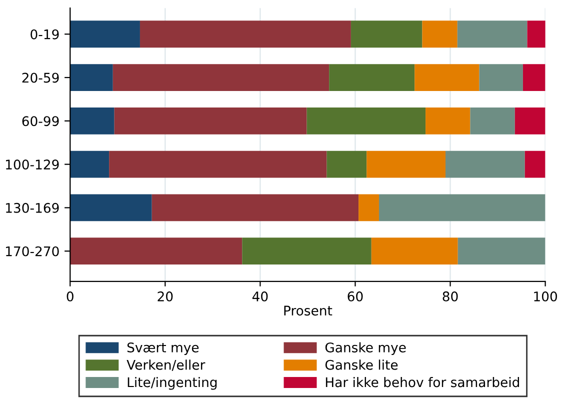  Describe the element at coordinates (166, 365) in the screenshot. I see `legend-label: Verken/eller` at that location.